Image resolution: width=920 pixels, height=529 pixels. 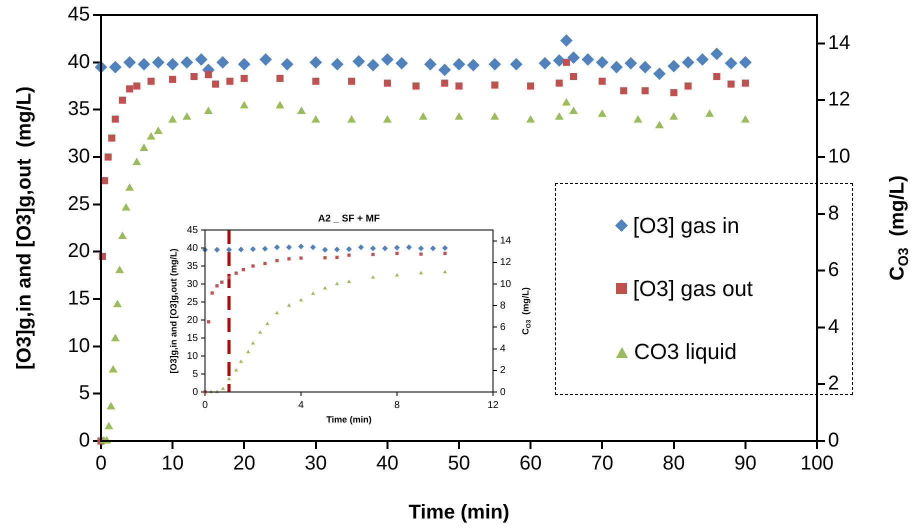 What do you see at coordinates (459, 513) in the screenshot?
I see `x-axis-title: Time (min)` at bounding box center [459, 513].